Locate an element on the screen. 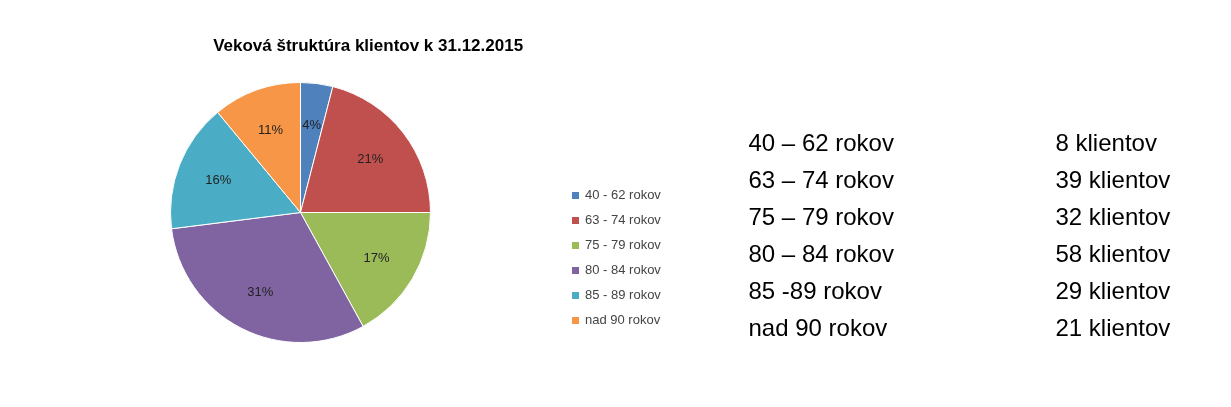 This screenshot has width=1231, height=407. text: 40 – 62 rokov is located at coordinates (821, 142).